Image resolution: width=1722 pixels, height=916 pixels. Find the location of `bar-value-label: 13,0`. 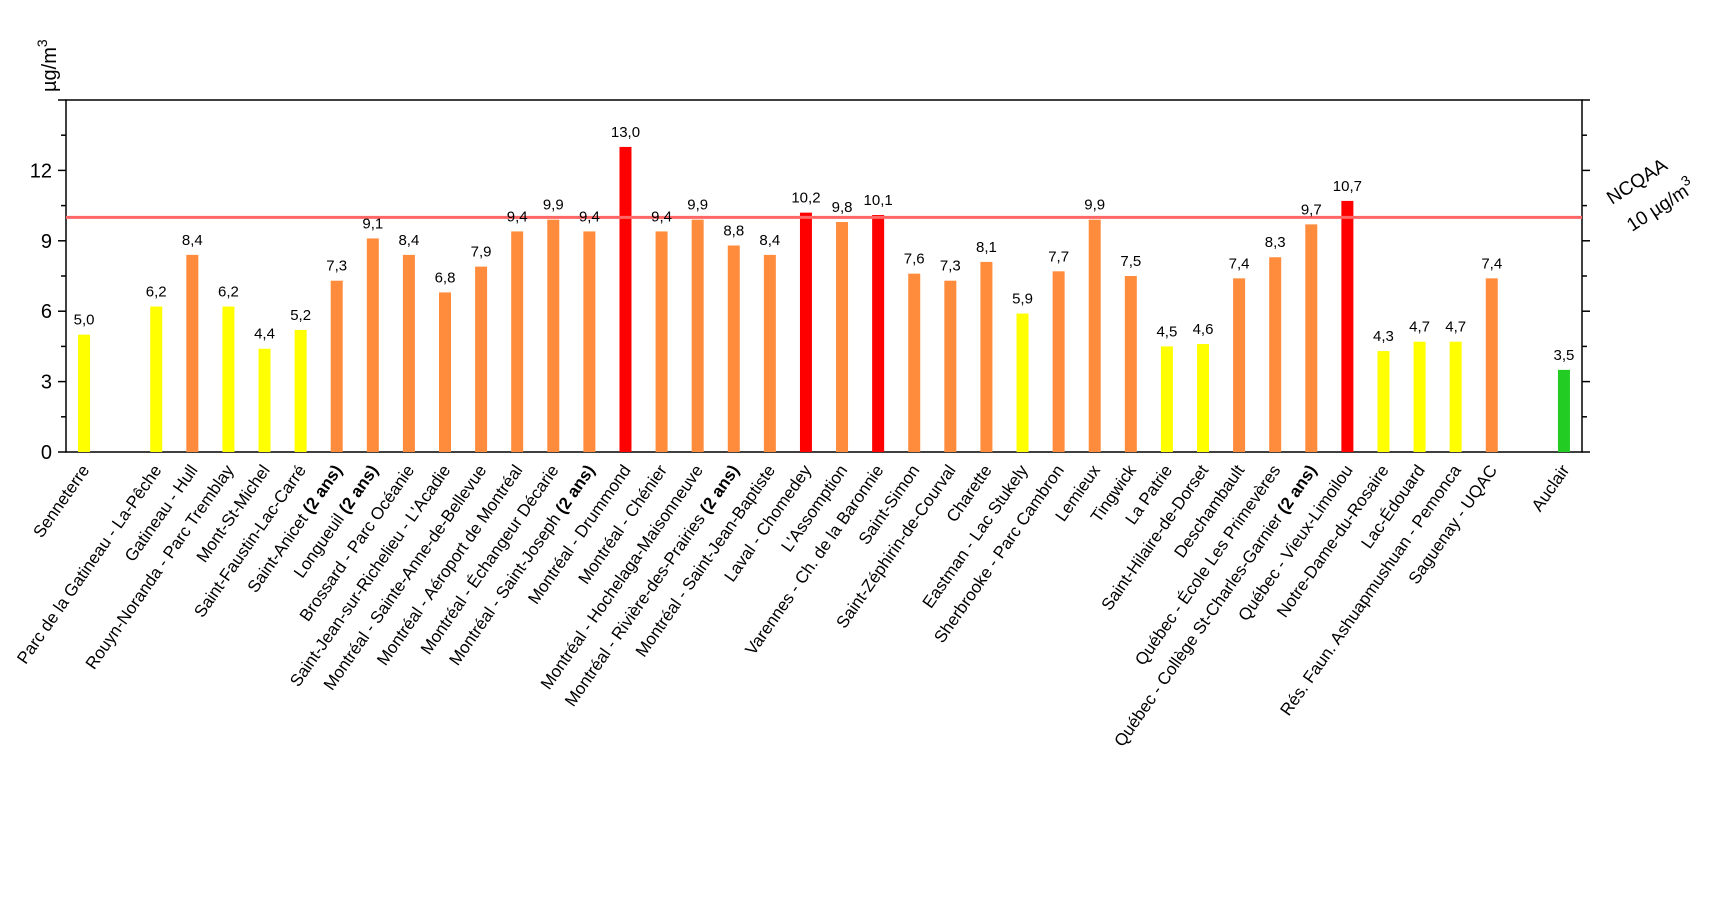

bar-value-label: 13,0 is located at coordinates (625, 132).